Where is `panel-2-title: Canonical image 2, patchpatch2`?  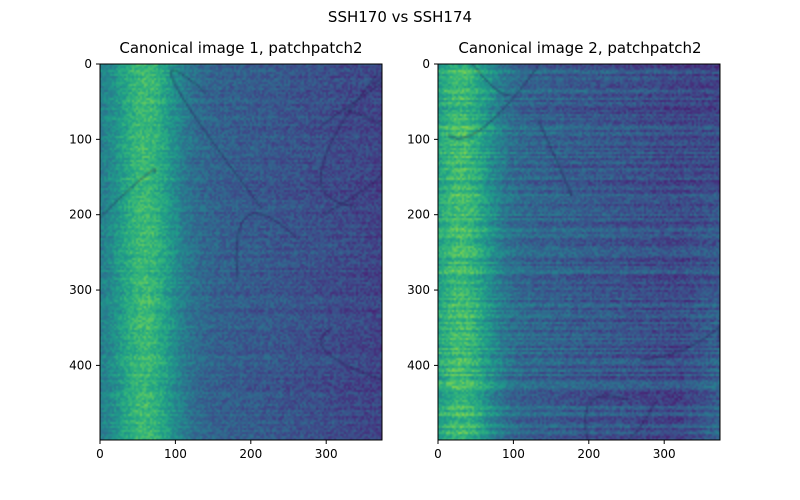
panel-2-title: Canonical image 2, patchpatch2 is located at coordinates (580, 48).